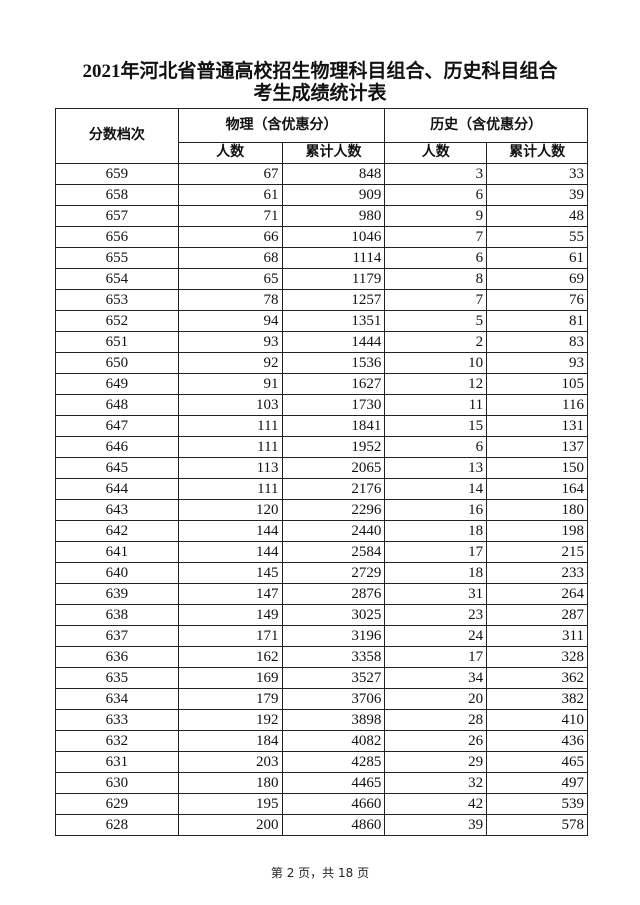  Describe the element at coordinates (117, 195) in the screenshot. I see `score-cell: 658` at that location.